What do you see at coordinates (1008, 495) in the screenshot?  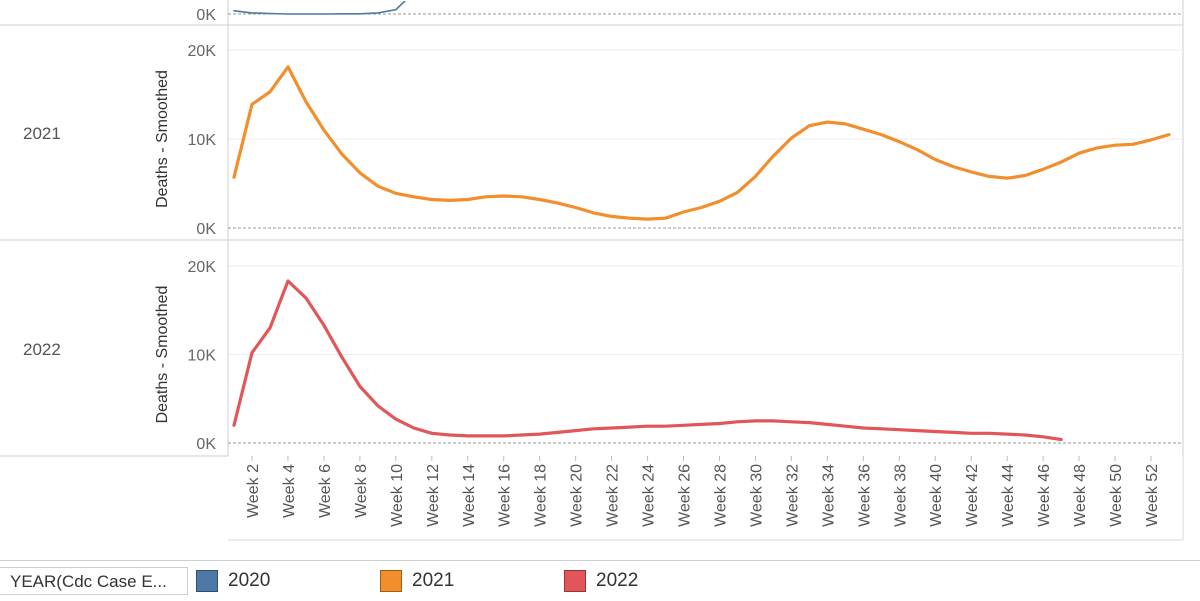 I see `x-tick-label: Week 44` at bounding box center [1008, 495].